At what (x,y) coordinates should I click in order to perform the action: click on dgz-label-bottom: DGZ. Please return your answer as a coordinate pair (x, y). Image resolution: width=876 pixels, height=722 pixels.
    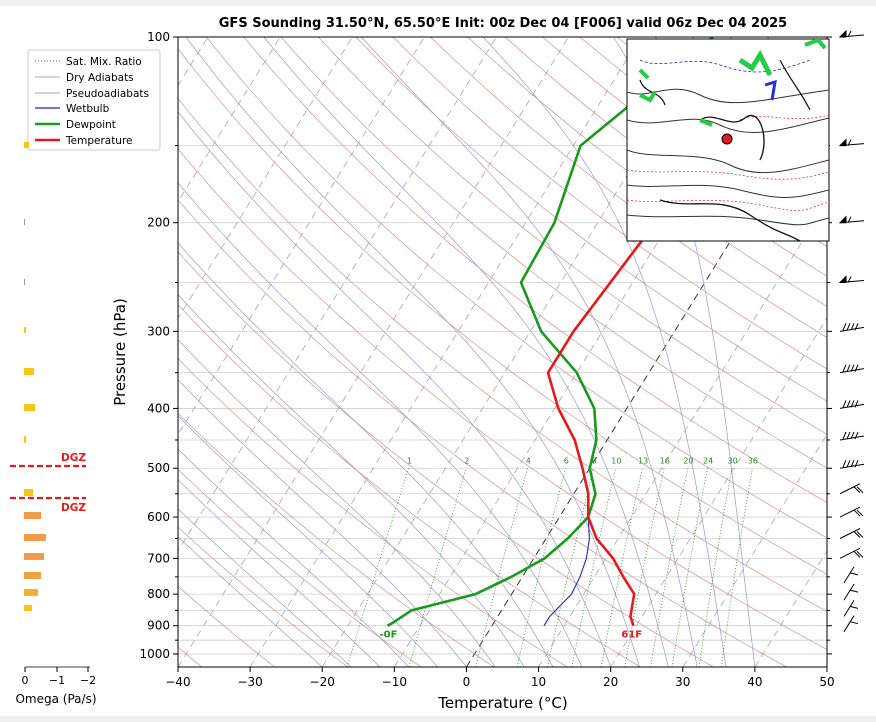
    Looking at the image, I should click on (73, 508).